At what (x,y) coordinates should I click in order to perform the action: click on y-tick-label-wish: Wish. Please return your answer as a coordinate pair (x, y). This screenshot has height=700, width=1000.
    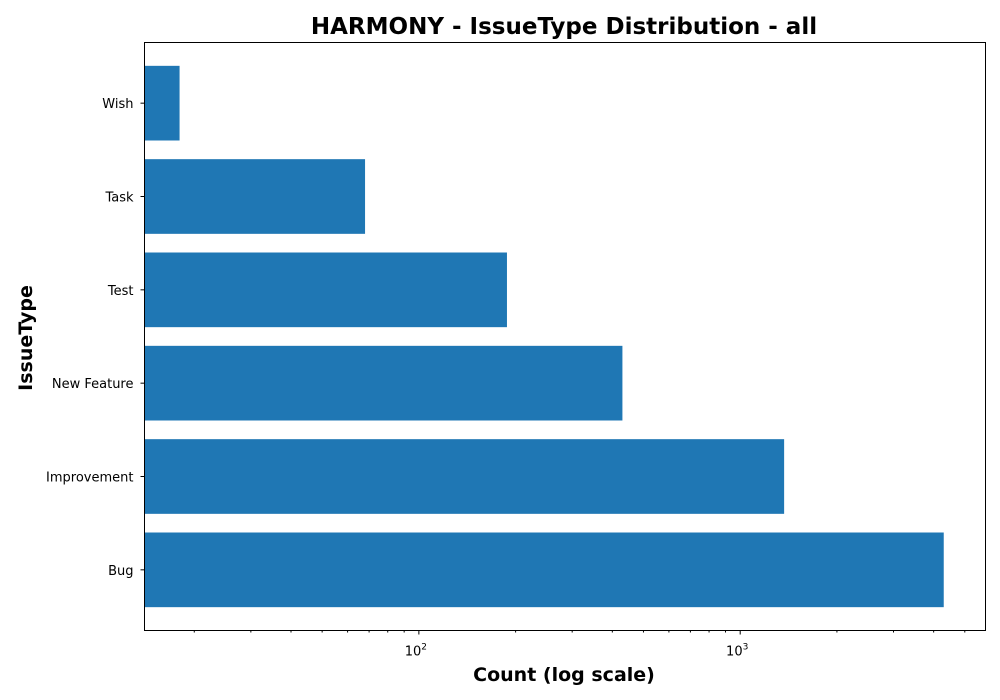
    Looking at the image, I should click on (117, 104).